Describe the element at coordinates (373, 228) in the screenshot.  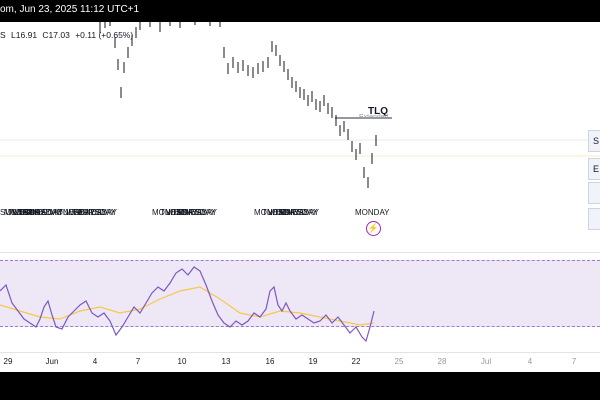
I see `lightning-icon: ⚡` at that location.